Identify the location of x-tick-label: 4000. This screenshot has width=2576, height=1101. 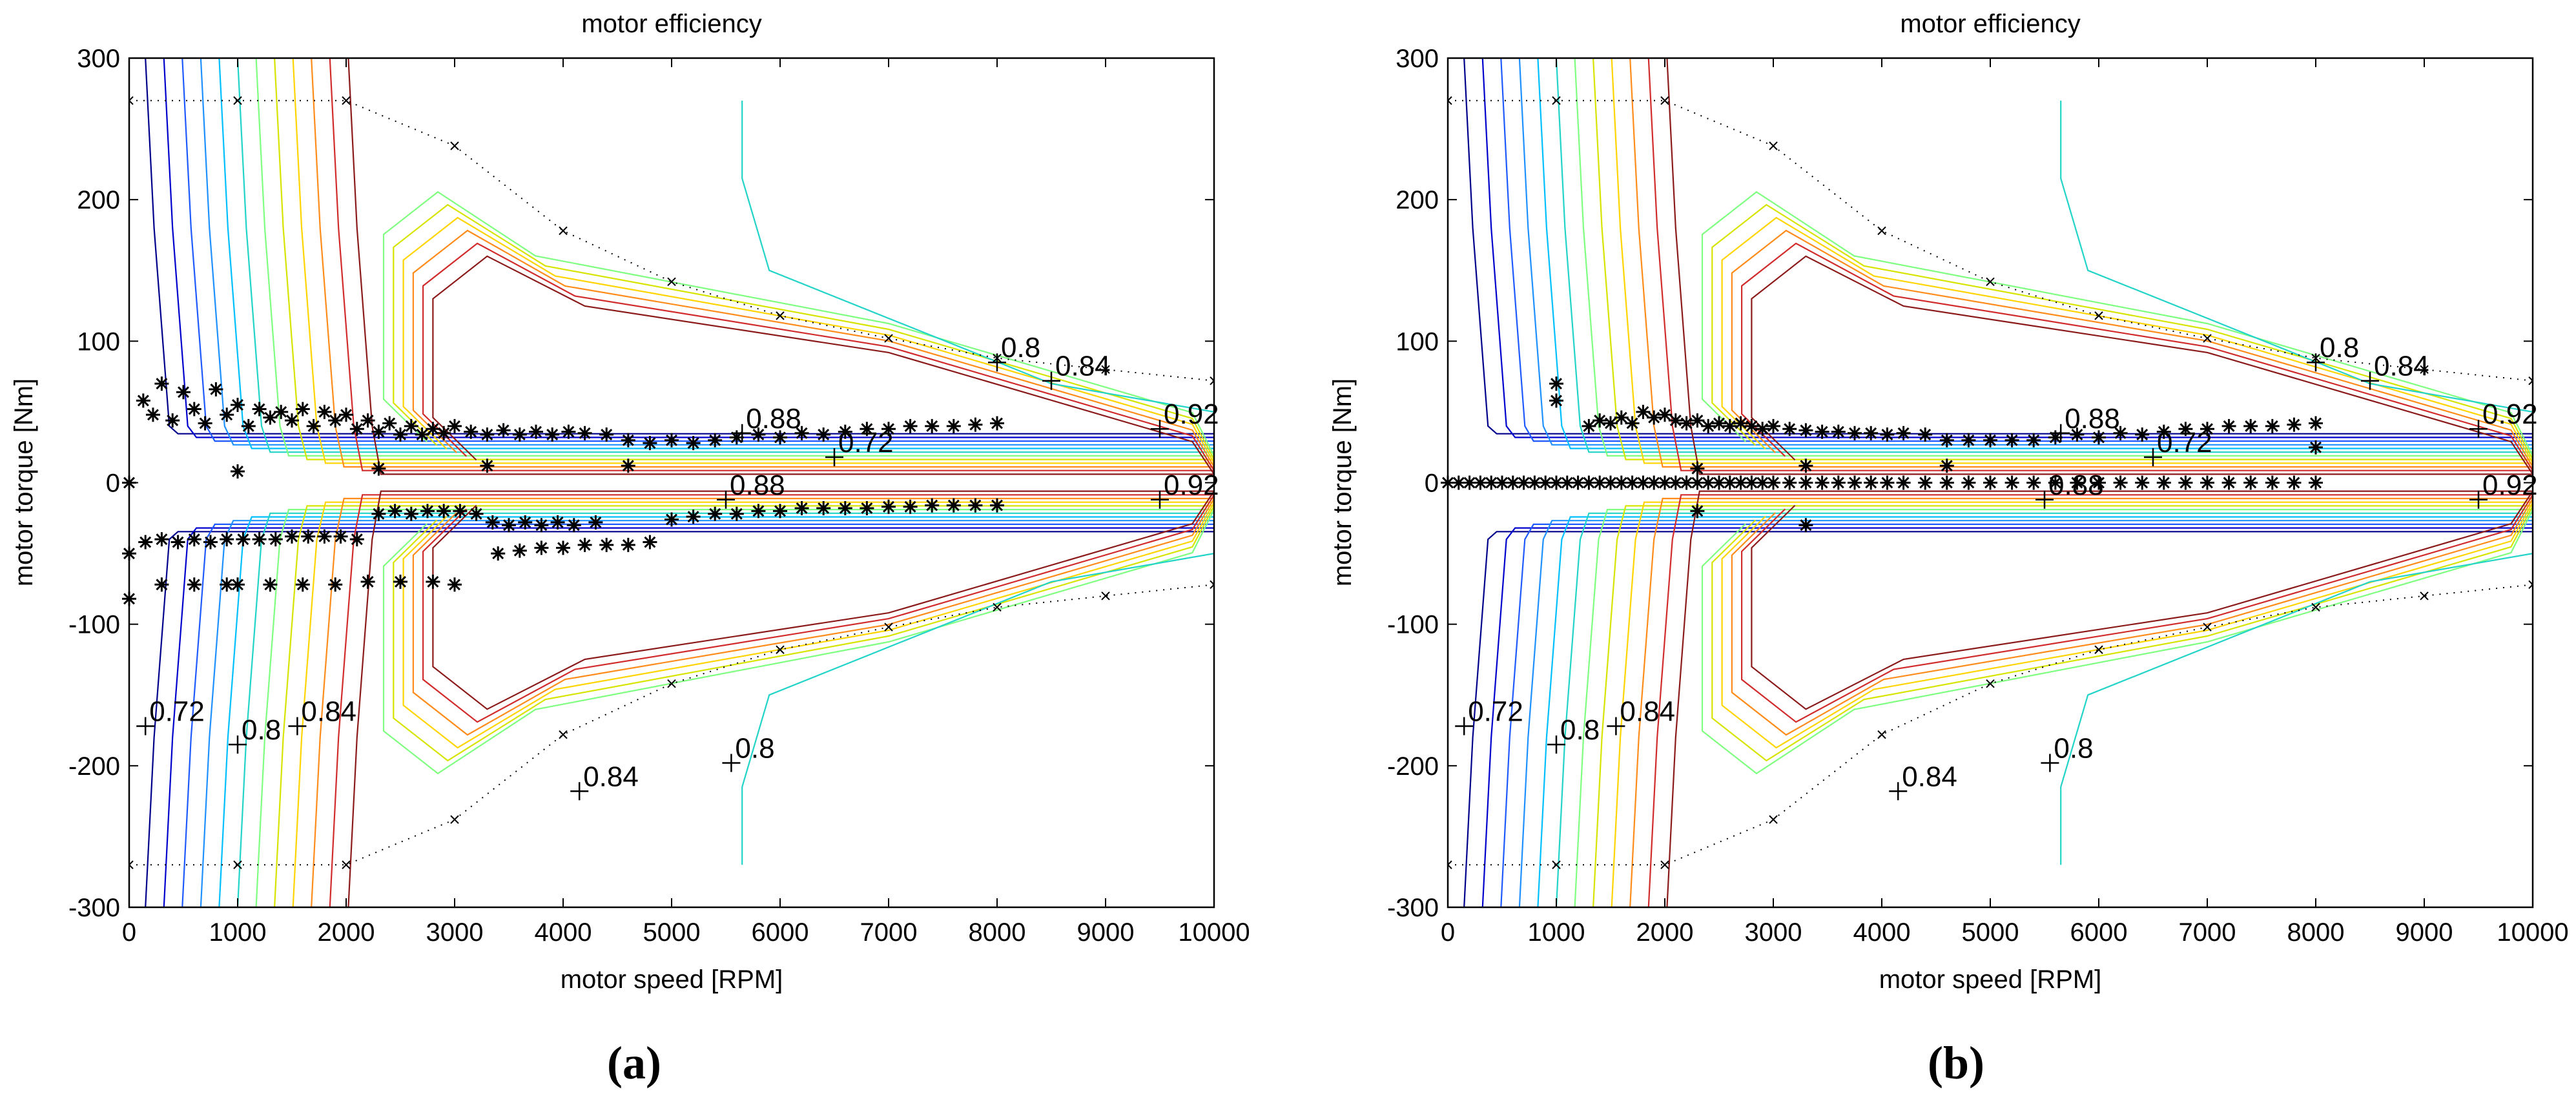
(563, 932).